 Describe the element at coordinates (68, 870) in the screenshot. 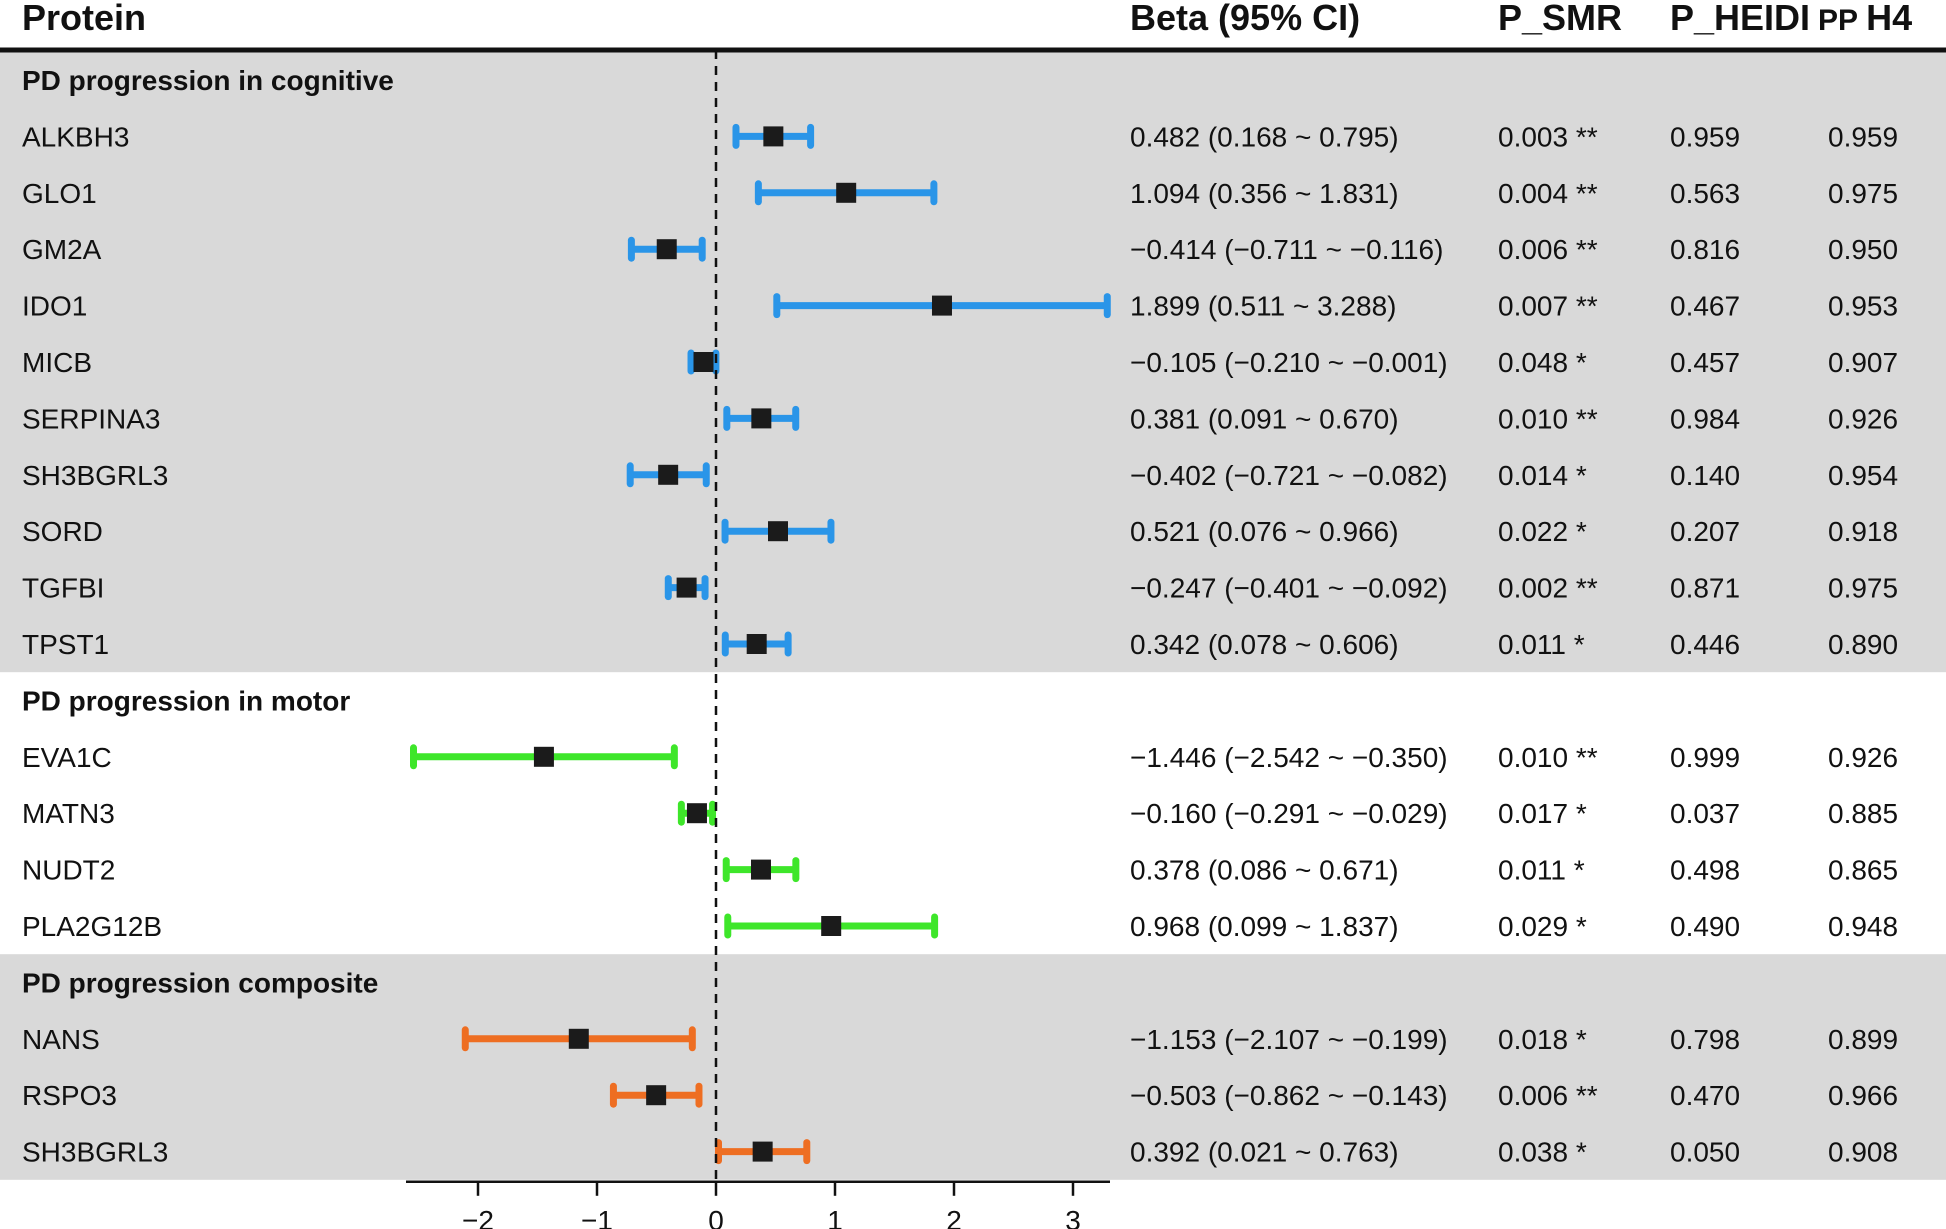

I see `protein-label: NUDT2` at that location.